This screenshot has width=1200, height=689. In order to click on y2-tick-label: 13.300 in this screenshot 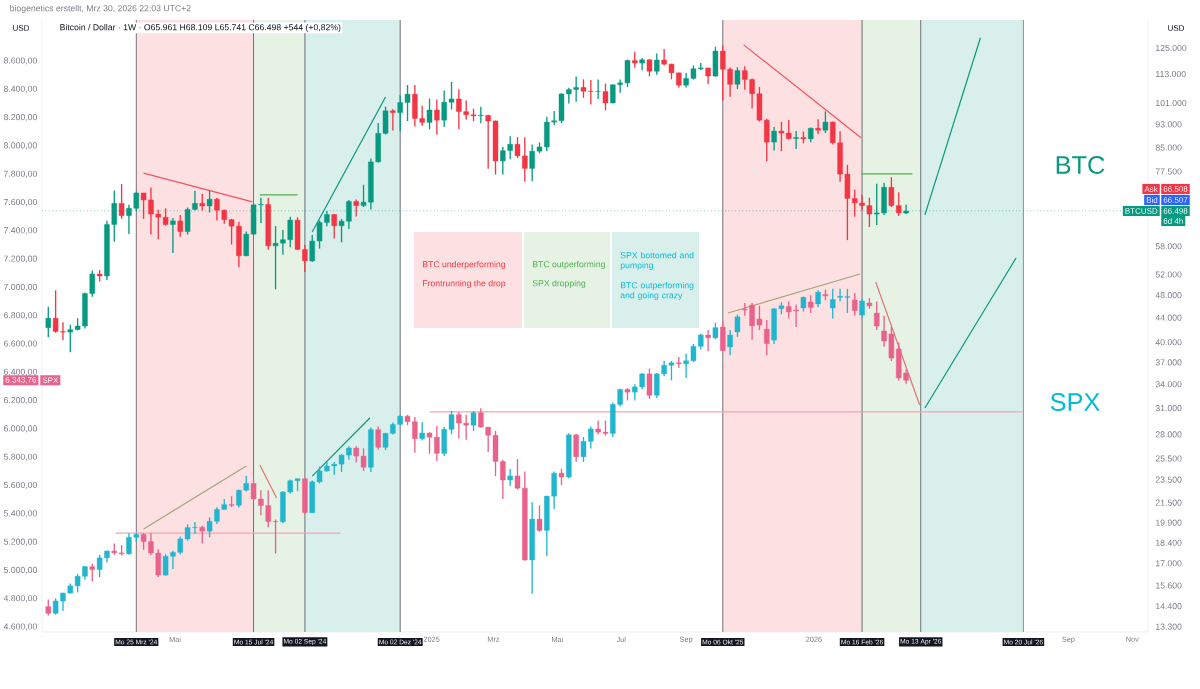, I will do `click(1169, 626)`.